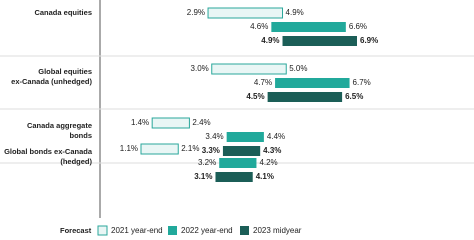 The width and height of the screenshot is (474, 240). What do you see at coordinates (259, 26) in the screenshot?
I see `value-label: 4.6%` at bounding box center [259, 26].